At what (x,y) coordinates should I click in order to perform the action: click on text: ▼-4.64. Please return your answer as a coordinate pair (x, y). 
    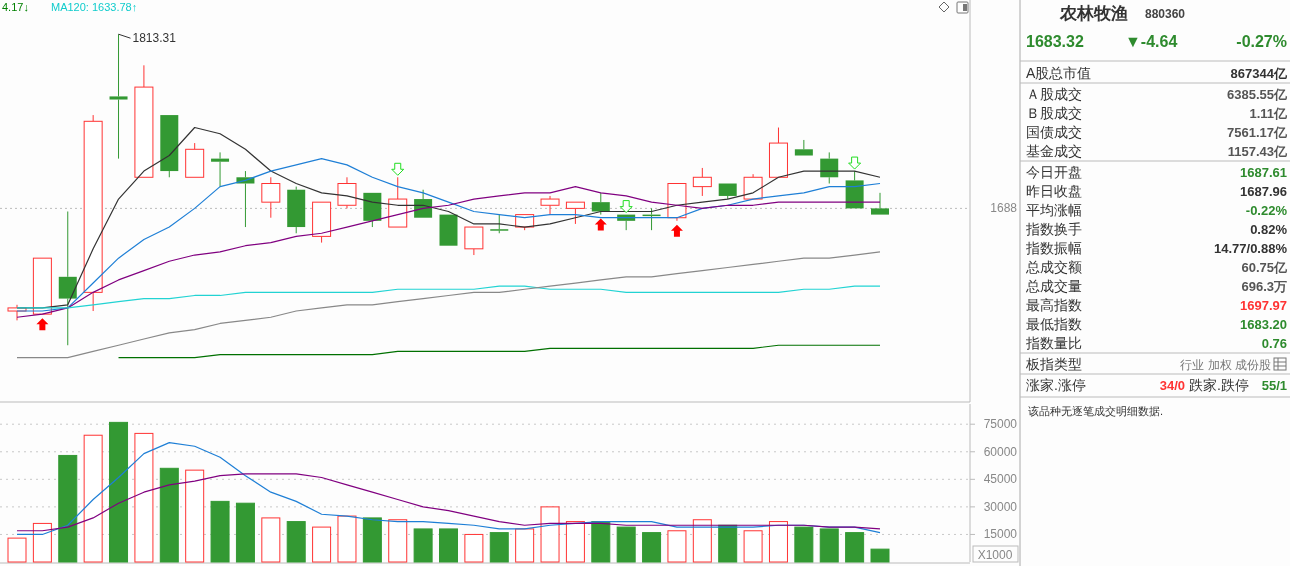
    Looking at the image, I should click on (1151, 41).